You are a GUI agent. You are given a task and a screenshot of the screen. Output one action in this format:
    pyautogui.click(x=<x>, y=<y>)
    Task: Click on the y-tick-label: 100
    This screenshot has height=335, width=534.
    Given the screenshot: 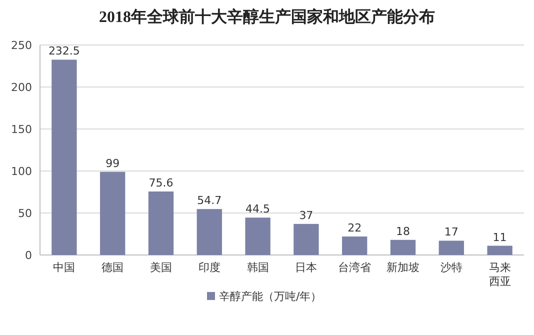 What is the action you would take?
    pyautogui.click(x=21, y=171)
    